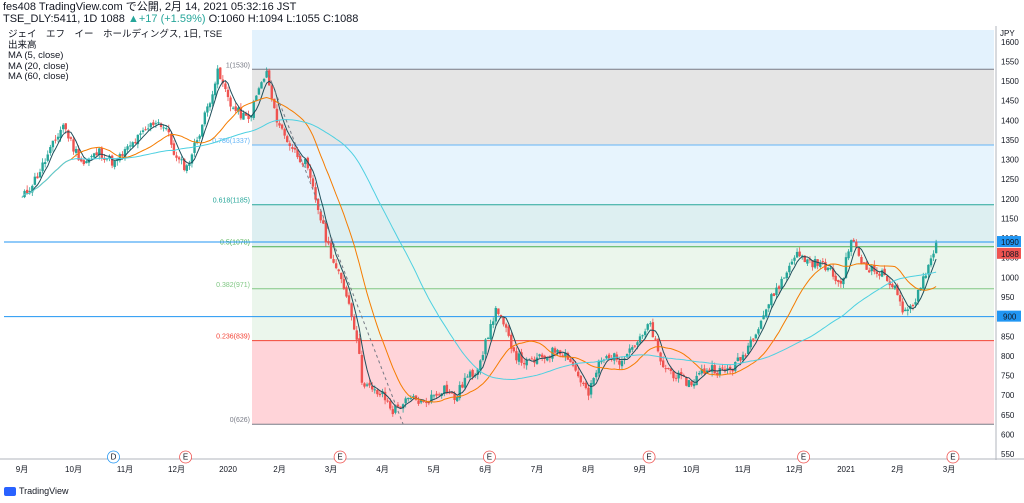 The height and width of the screenshot is (503, 1024). Describe the element at coordinates (73, 469) in the screenshot. I see `x-tick-label: 10月` at that location.